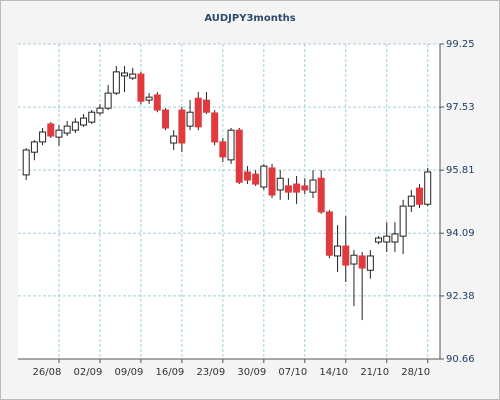 The width and height of the screenshot is (500, 400). I want to click on y-tick-label: 95.81, so click(460, 170).